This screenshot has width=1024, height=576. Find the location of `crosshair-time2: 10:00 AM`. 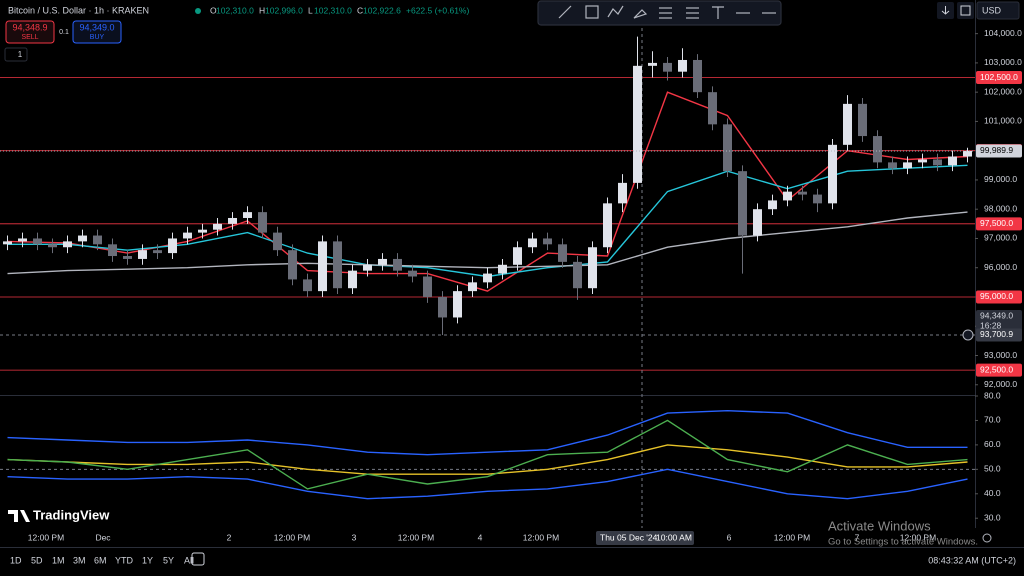

crosshair-time2: 10:00 AM is located at coordinates (674, 537).